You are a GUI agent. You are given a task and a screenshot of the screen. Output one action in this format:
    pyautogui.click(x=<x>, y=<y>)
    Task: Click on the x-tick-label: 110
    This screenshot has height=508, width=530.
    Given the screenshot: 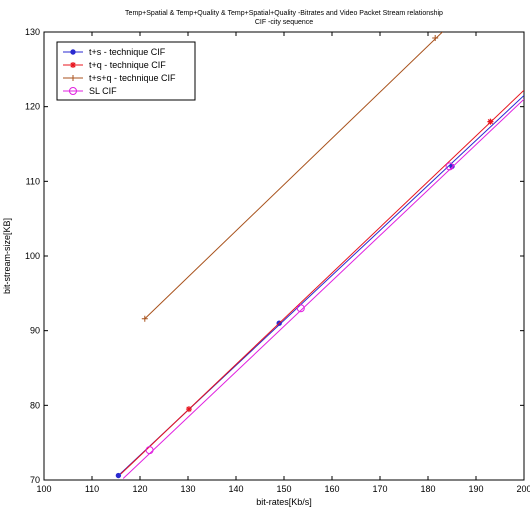 What is the action you would take?
    pyautogui.click(x=92, y=489)
    